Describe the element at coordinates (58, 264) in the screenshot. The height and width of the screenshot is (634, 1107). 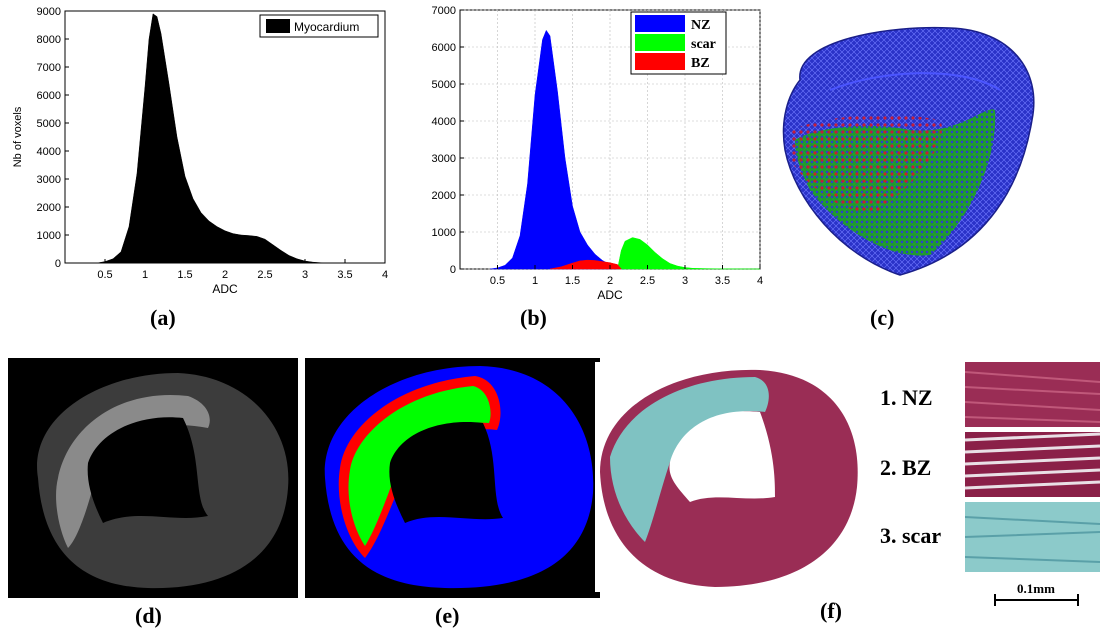
I see `a-ytick-label-0: 0` at that location.